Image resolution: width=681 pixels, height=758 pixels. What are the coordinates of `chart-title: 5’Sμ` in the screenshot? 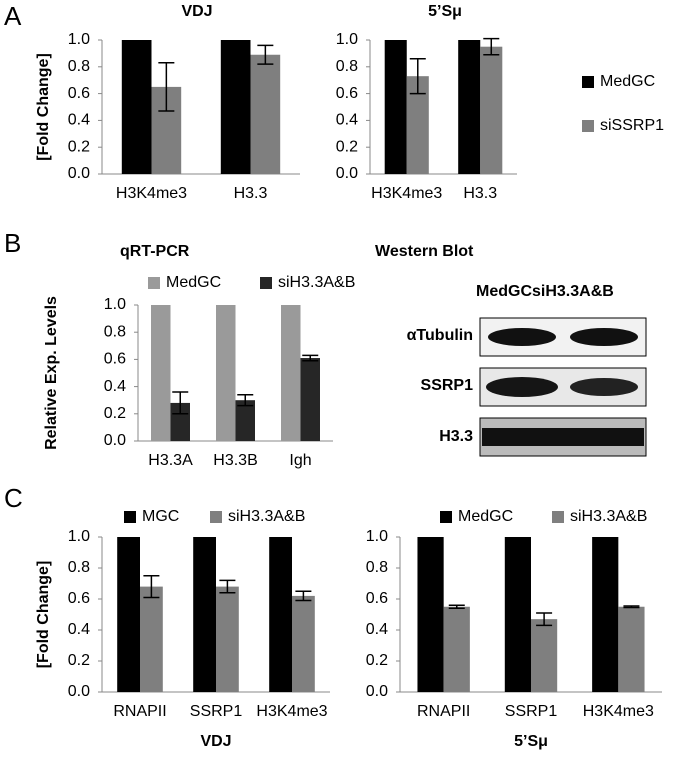 It's located at (445, 11).